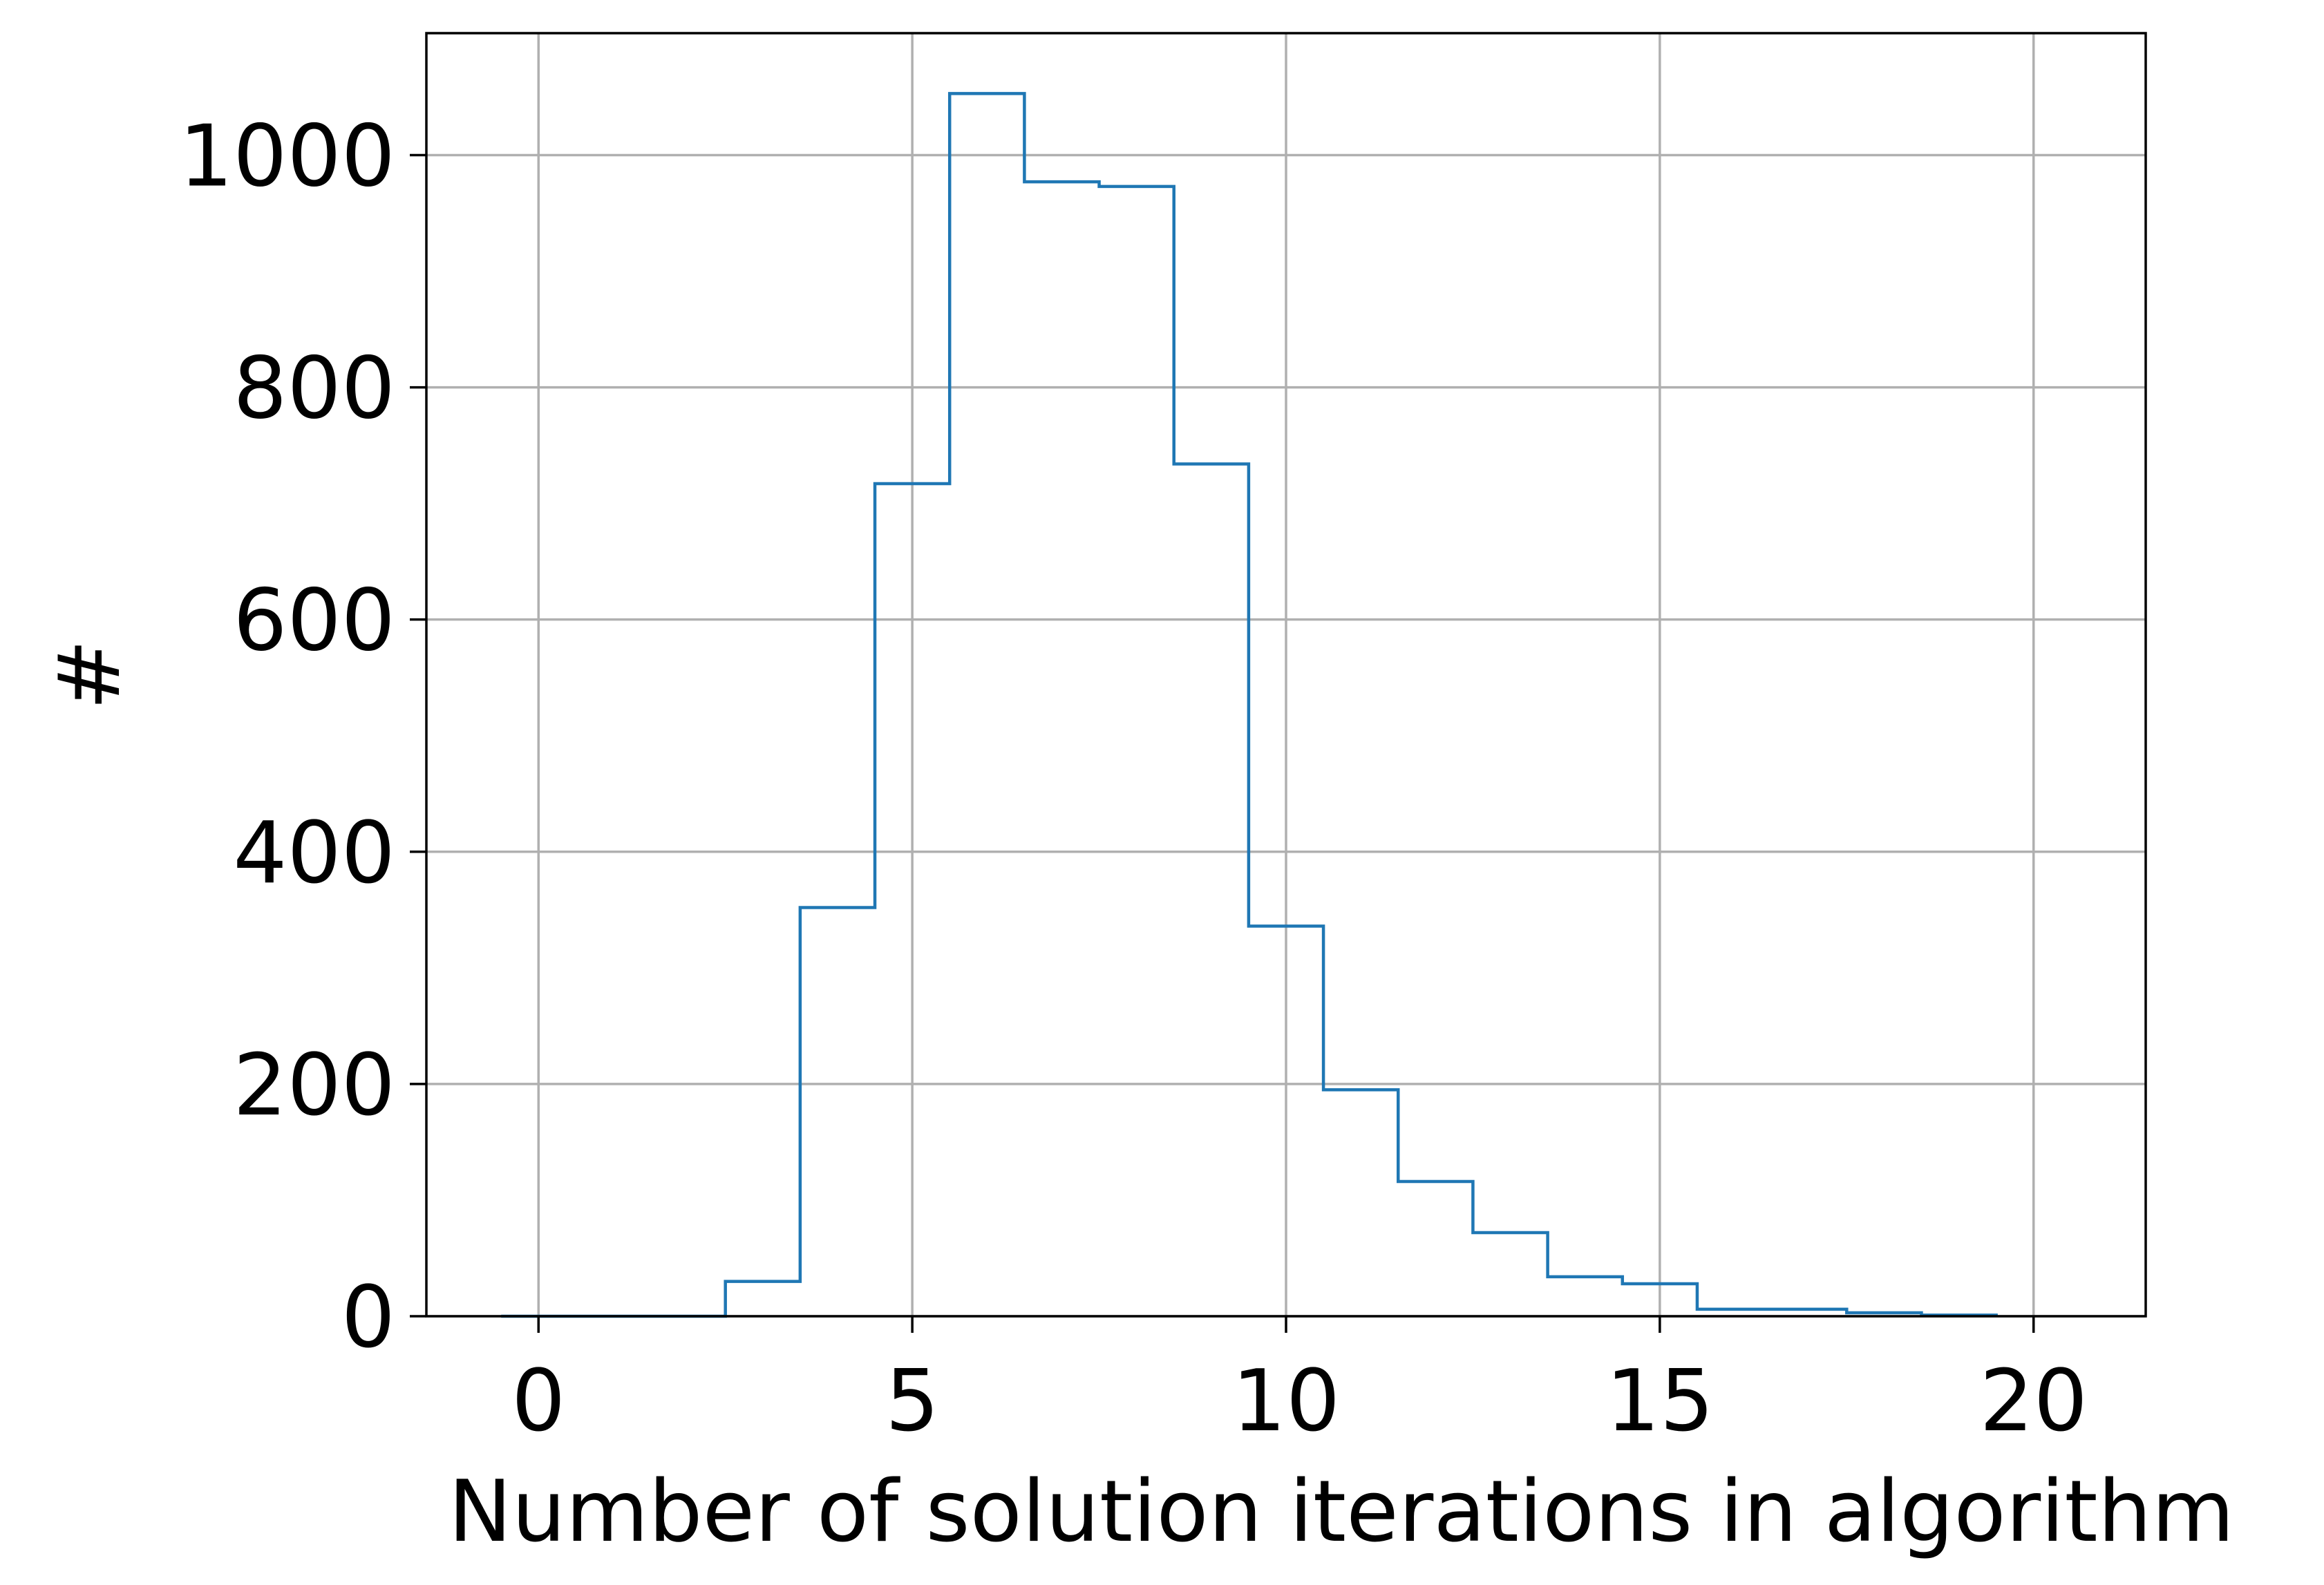  I want to click on x-tick-label: 5, so click(912, 1402).